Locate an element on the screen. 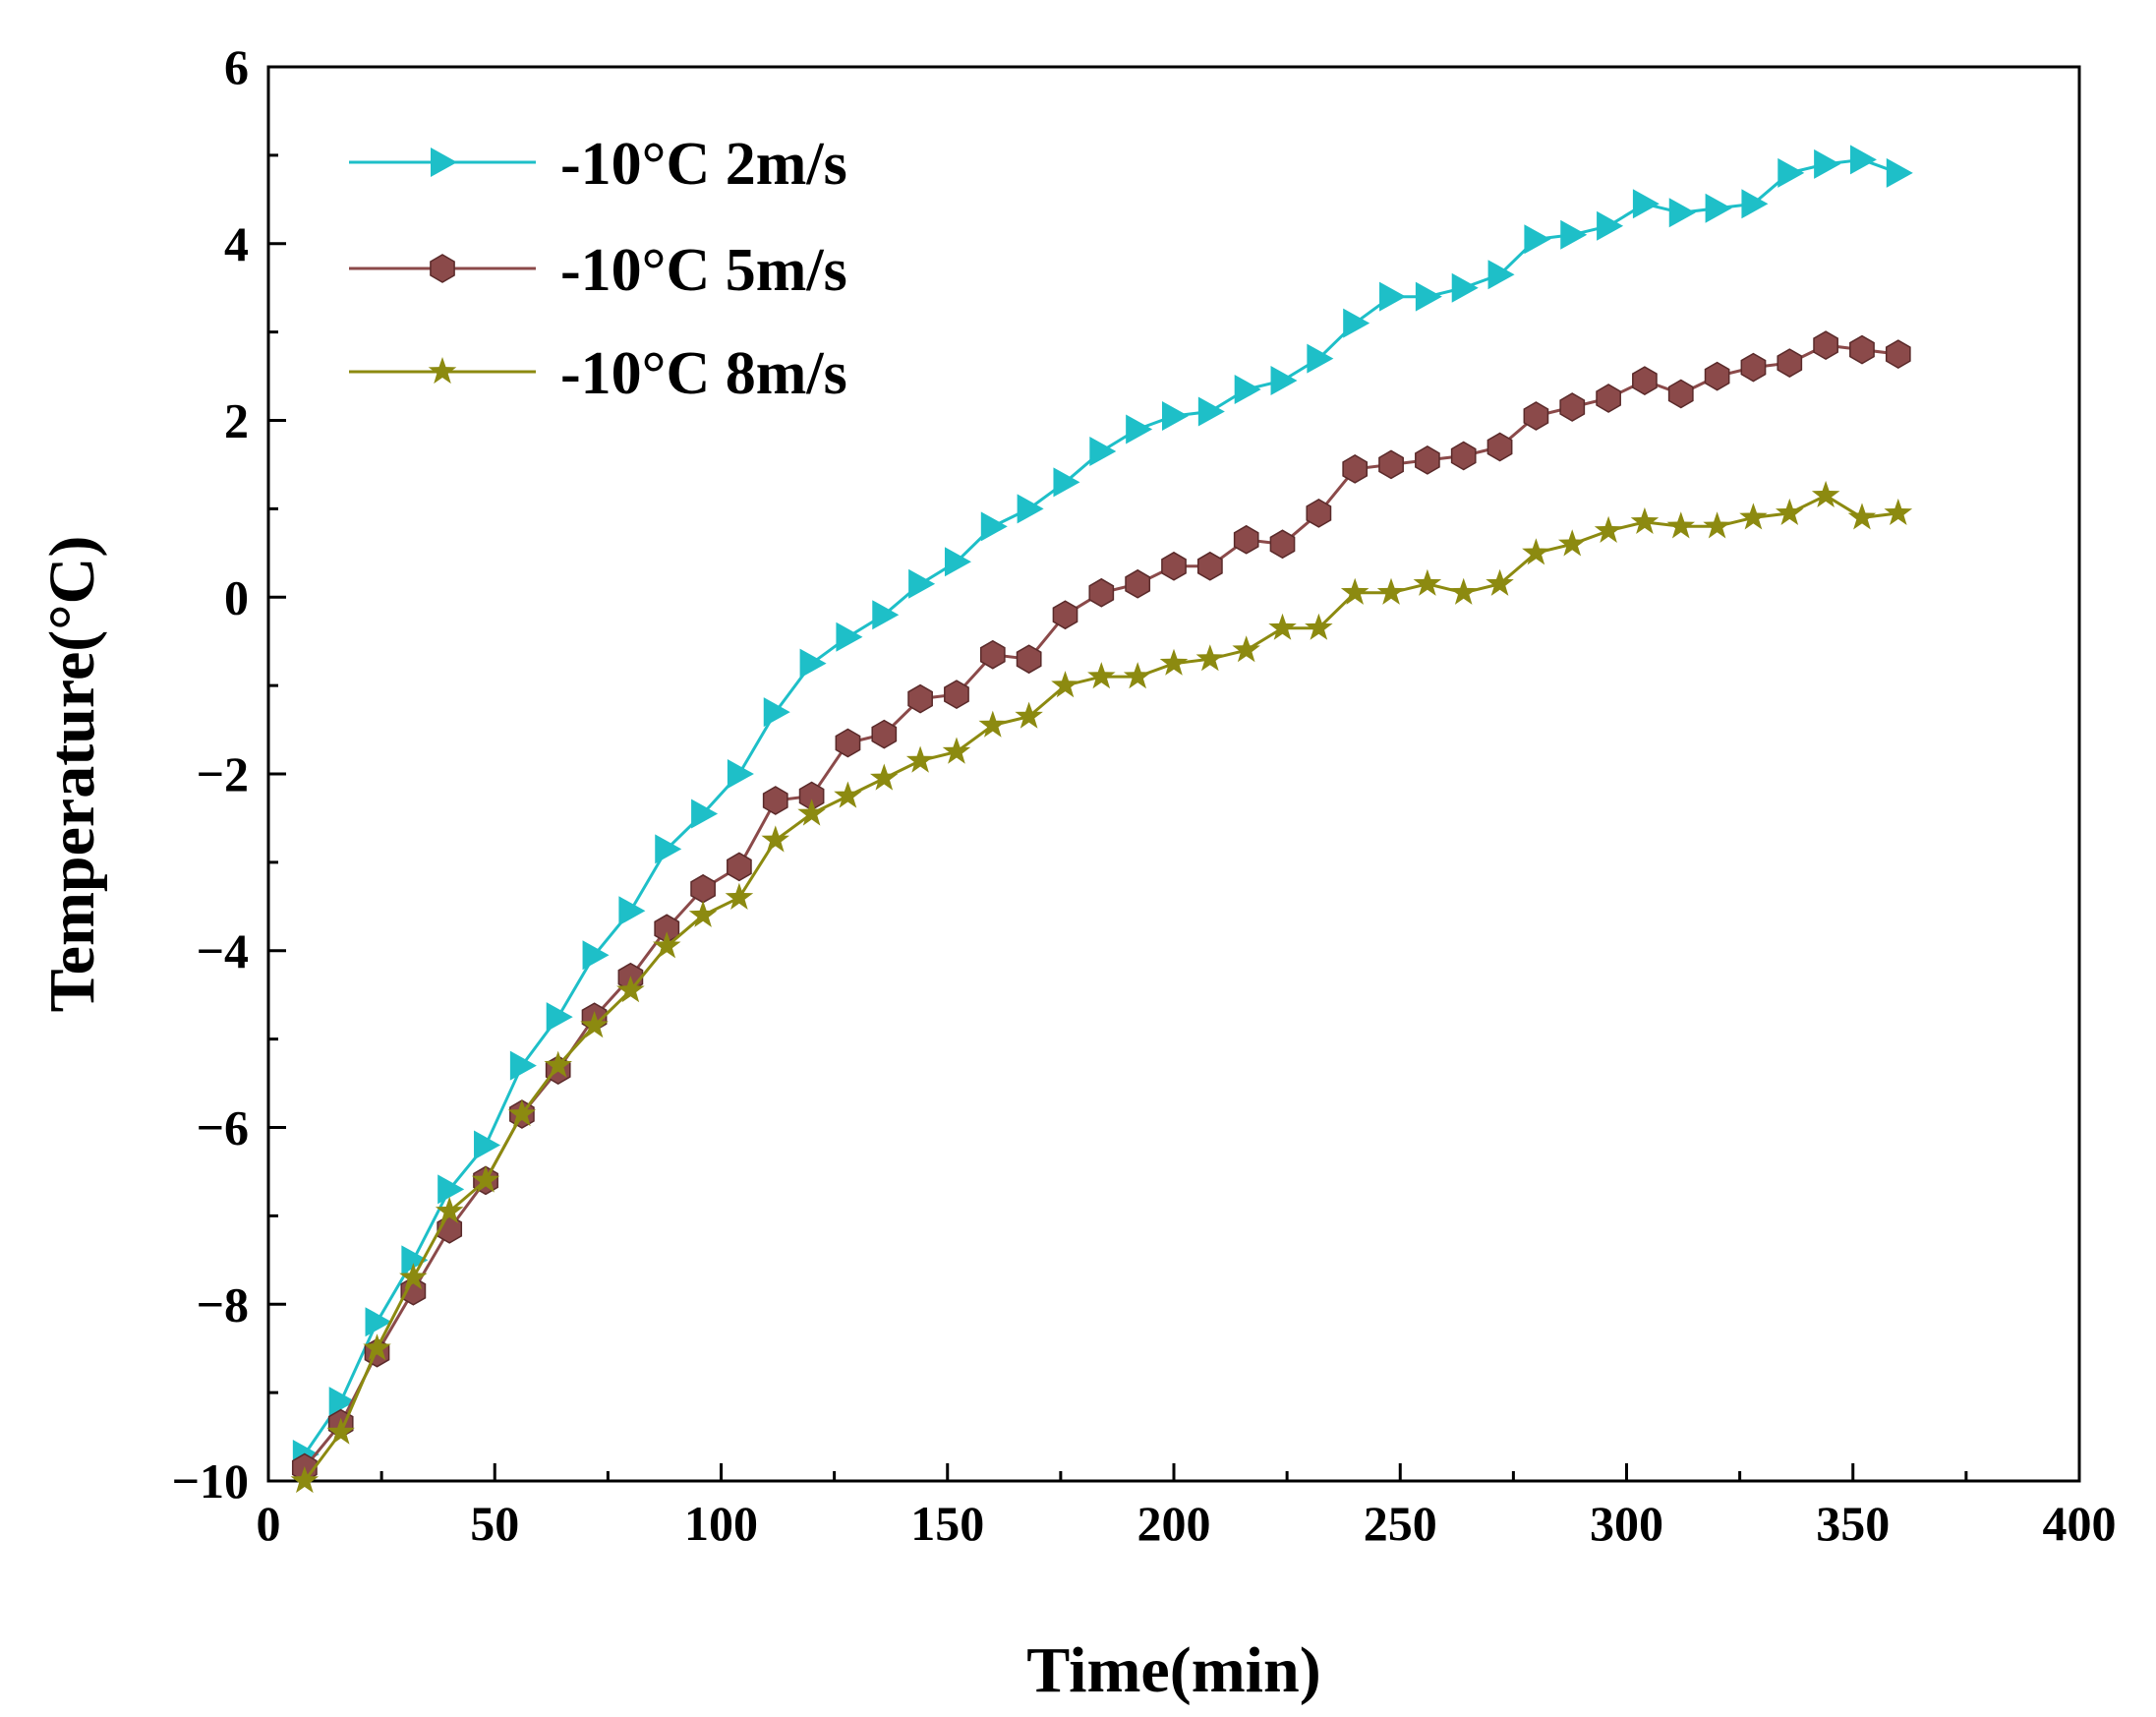 Image resolution: width=2156 pixels, height=1717 pixels. y-tick-label: 6 is located at coordinates (236, 66).